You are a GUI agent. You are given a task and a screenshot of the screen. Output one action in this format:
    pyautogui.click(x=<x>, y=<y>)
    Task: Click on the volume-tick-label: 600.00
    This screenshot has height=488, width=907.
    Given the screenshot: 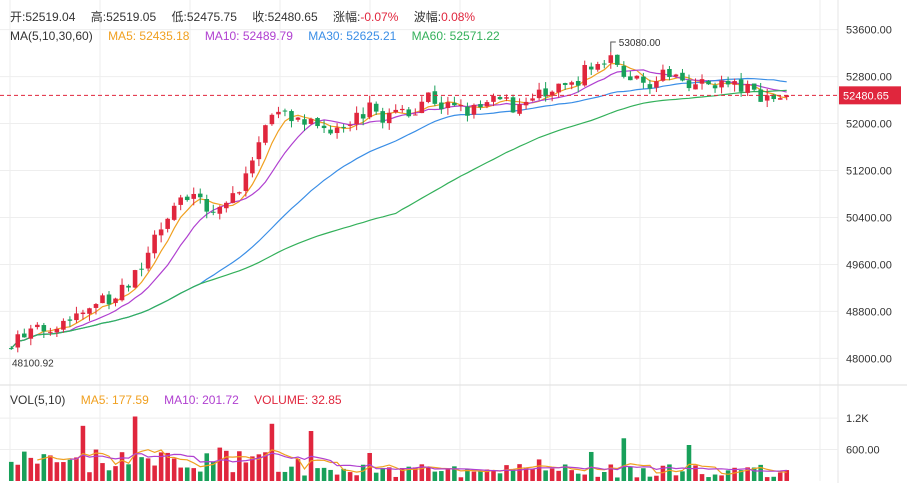 What is the action you would take?
    pyautogui.click(x=863, y=451)
    